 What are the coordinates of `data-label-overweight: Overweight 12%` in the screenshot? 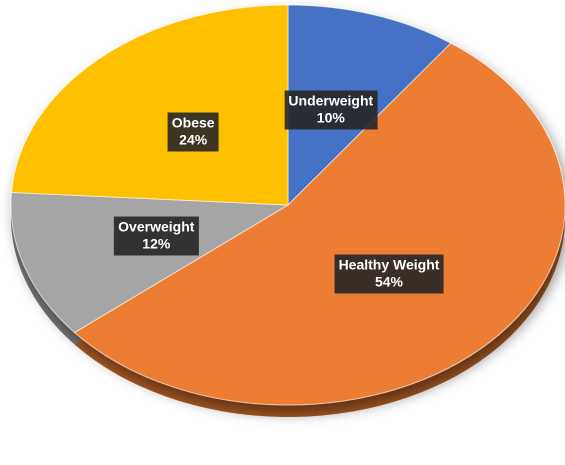 It's located at (156, 236).